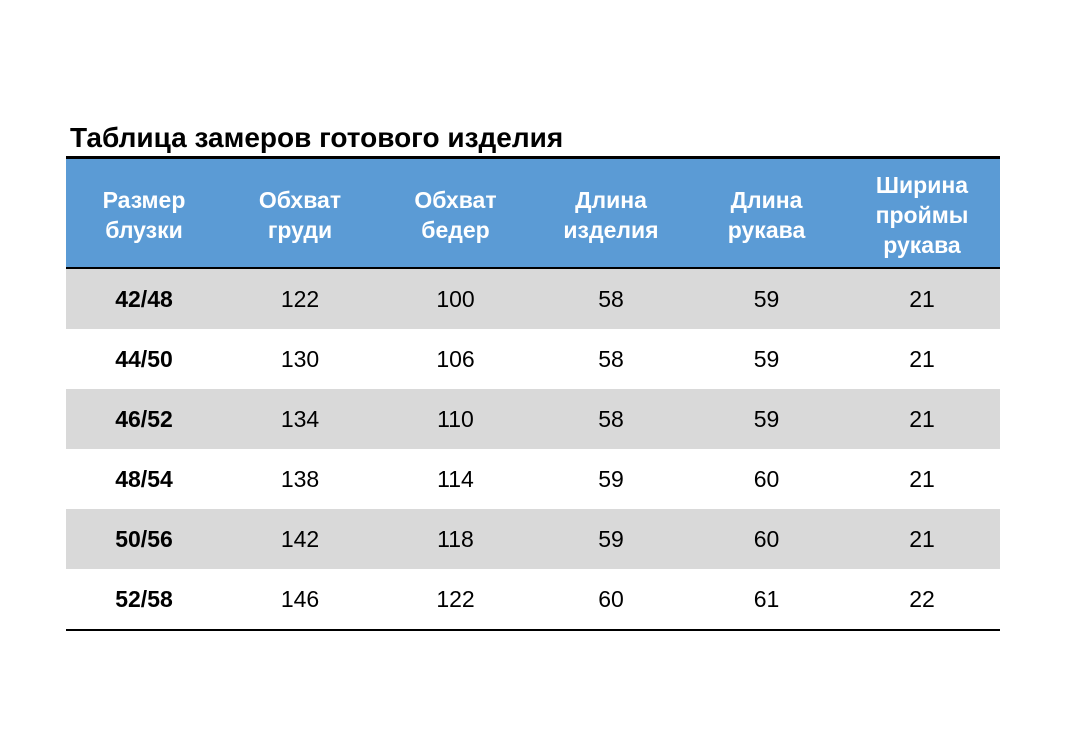 The height and width of the screenshot is (754, 1066). I want to click on table-row: 44/50 130 106 58 59 21, so click(533, 359).